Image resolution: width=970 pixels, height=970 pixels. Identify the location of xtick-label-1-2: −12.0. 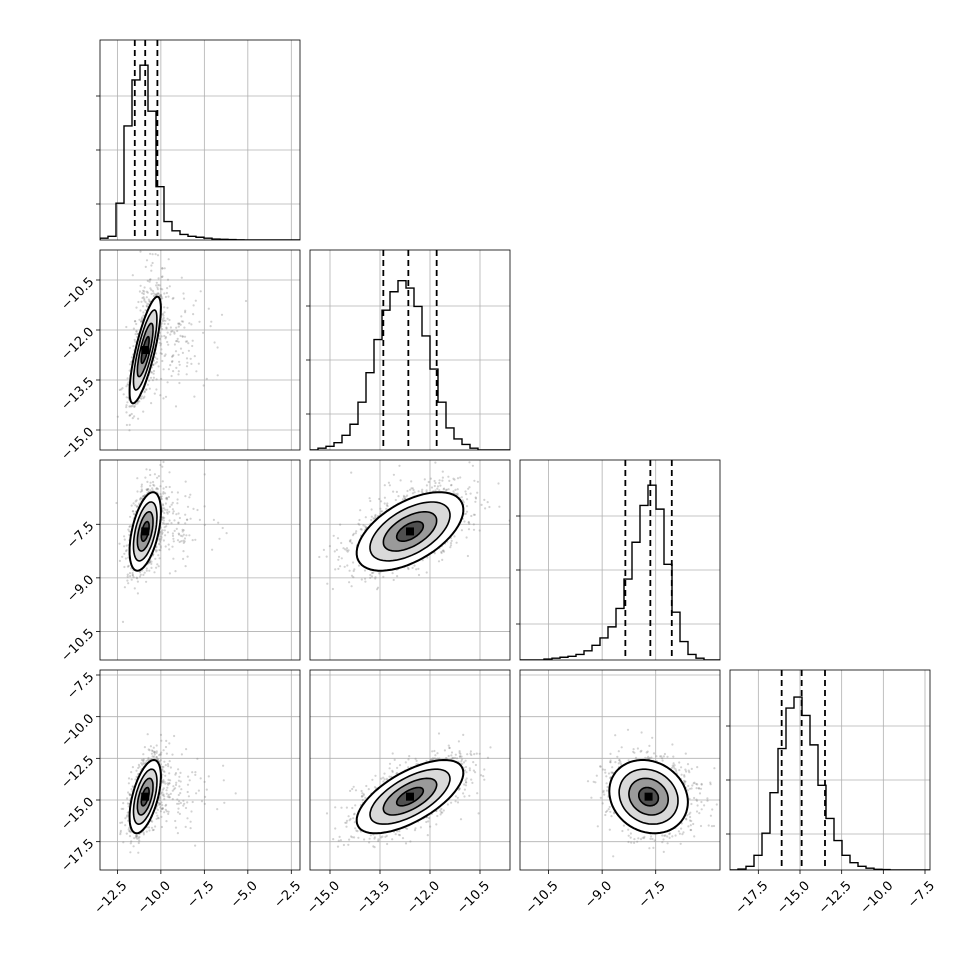
(423, 897).